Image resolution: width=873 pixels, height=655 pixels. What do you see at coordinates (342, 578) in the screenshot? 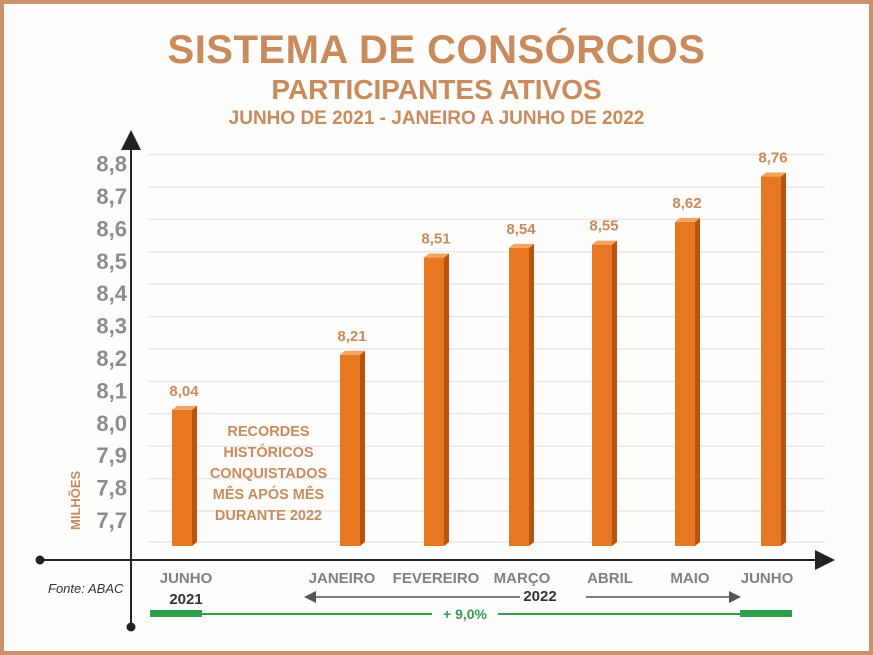
I see `category-label: JANEIRO` at bounding box center [342, 578].